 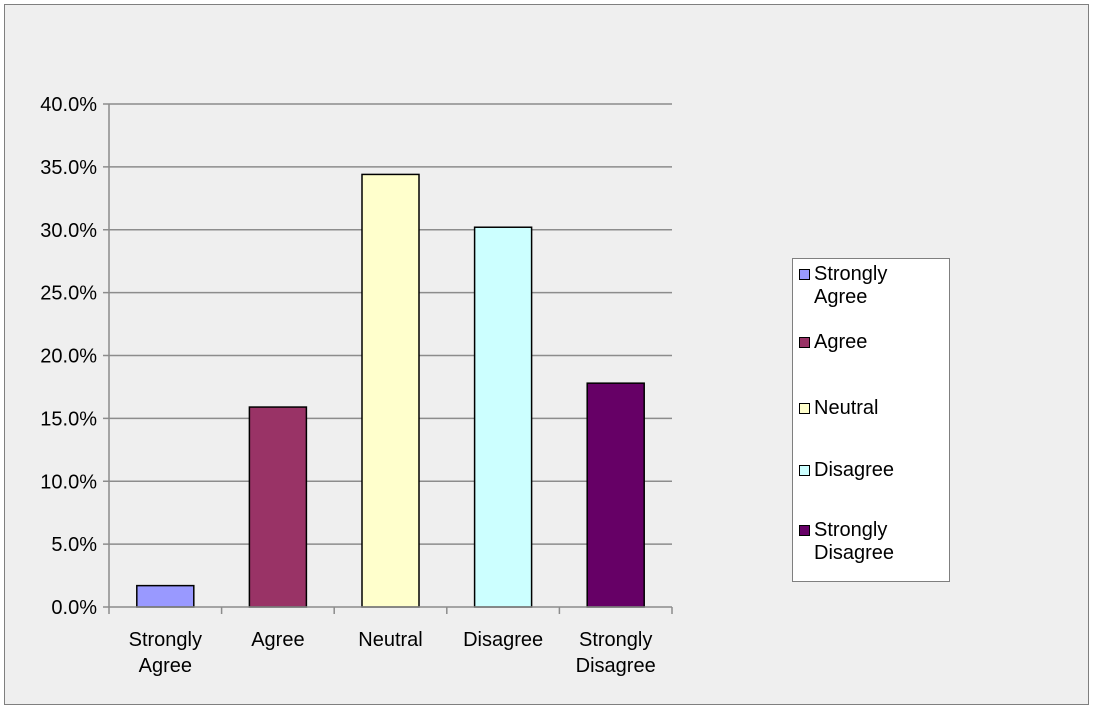 What do you see at coordinates (68, 419) in the screenshot?
I see `y-tick-label: 15.0%` at bounding box center [68, 419].